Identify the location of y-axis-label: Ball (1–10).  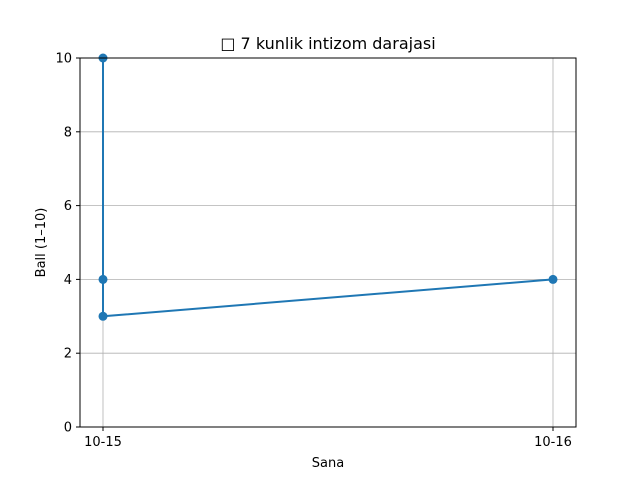
(41, 243).